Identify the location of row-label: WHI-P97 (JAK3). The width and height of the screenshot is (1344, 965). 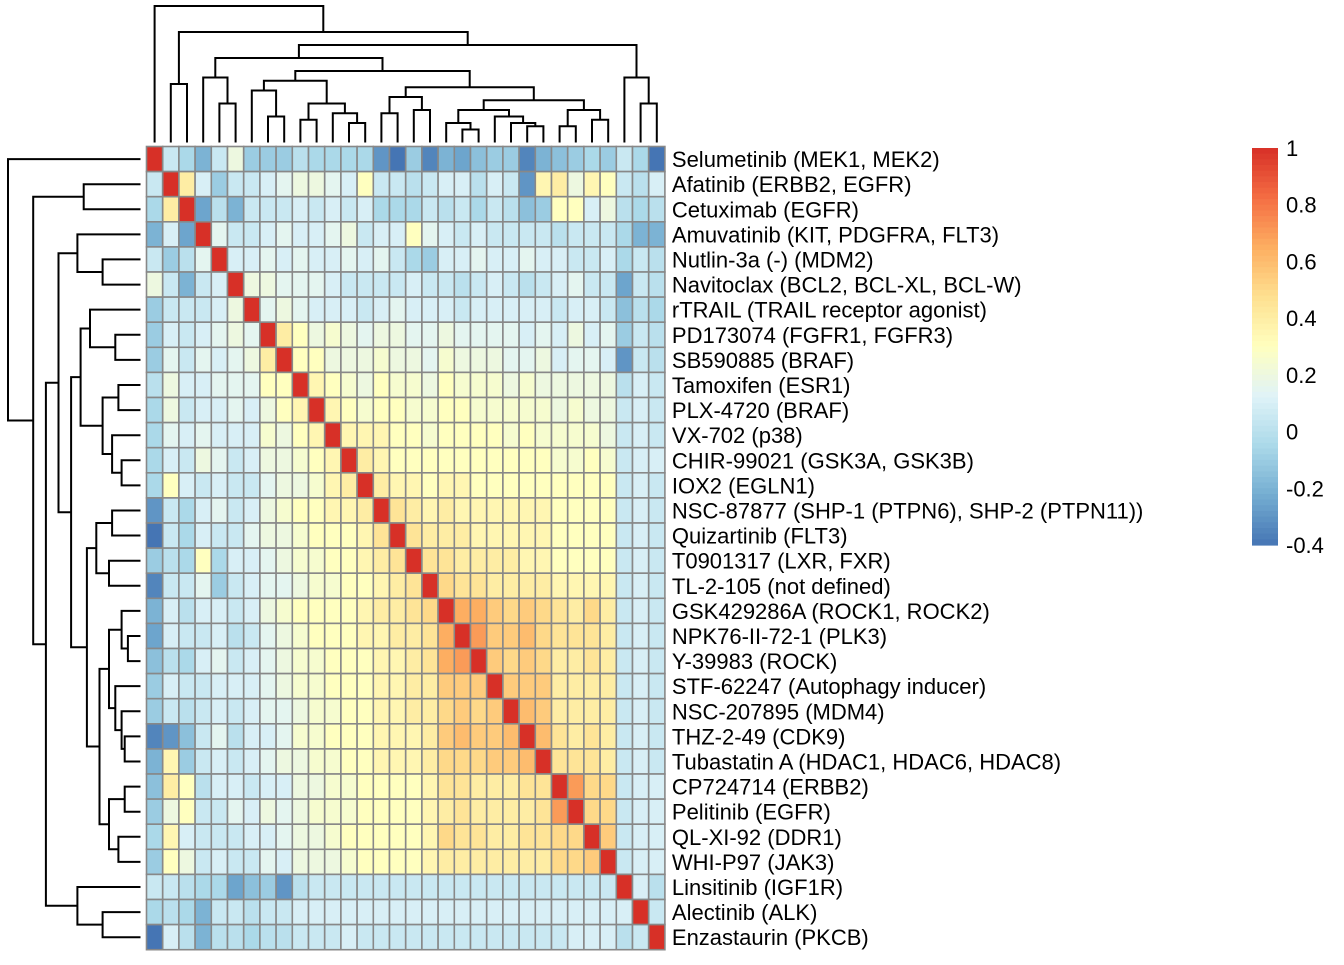
(753, 862).